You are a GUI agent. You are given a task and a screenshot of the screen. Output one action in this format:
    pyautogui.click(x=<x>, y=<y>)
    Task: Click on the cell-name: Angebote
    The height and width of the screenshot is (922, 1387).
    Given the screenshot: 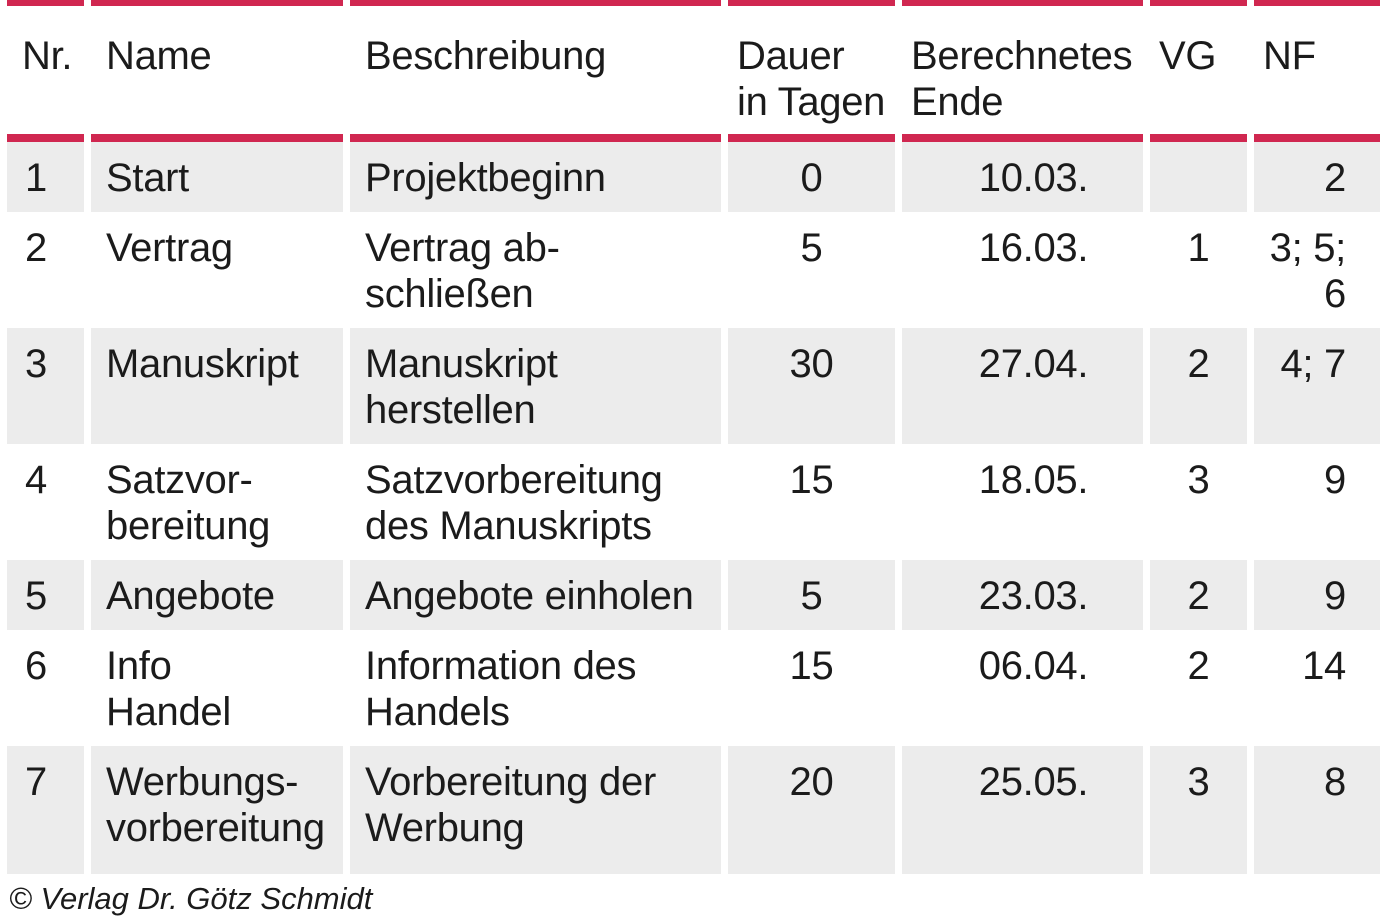 What is the action you would take?
    pyautogui.click(x=217, y=595)
    